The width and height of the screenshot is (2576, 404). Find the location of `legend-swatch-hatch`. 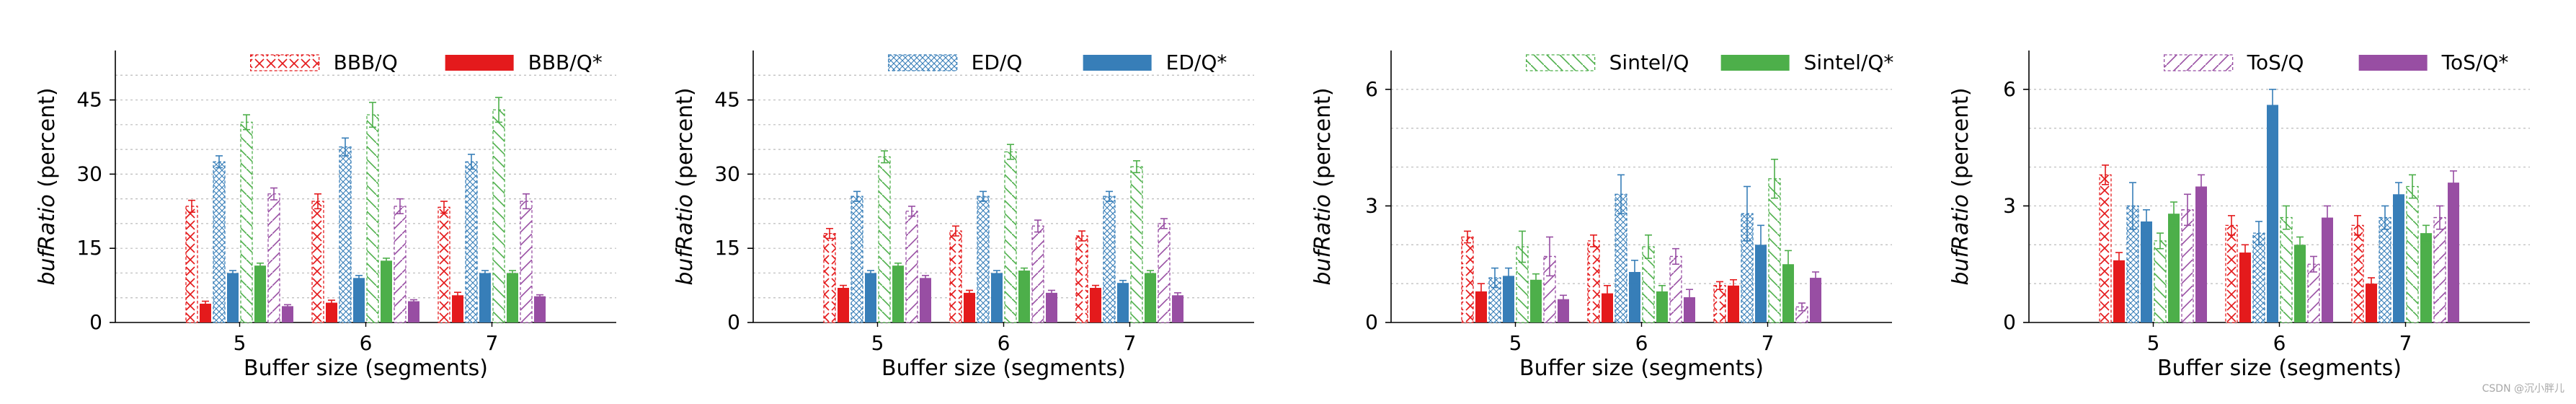

legend-swatch-hatch is located at coordinates (923, 62).